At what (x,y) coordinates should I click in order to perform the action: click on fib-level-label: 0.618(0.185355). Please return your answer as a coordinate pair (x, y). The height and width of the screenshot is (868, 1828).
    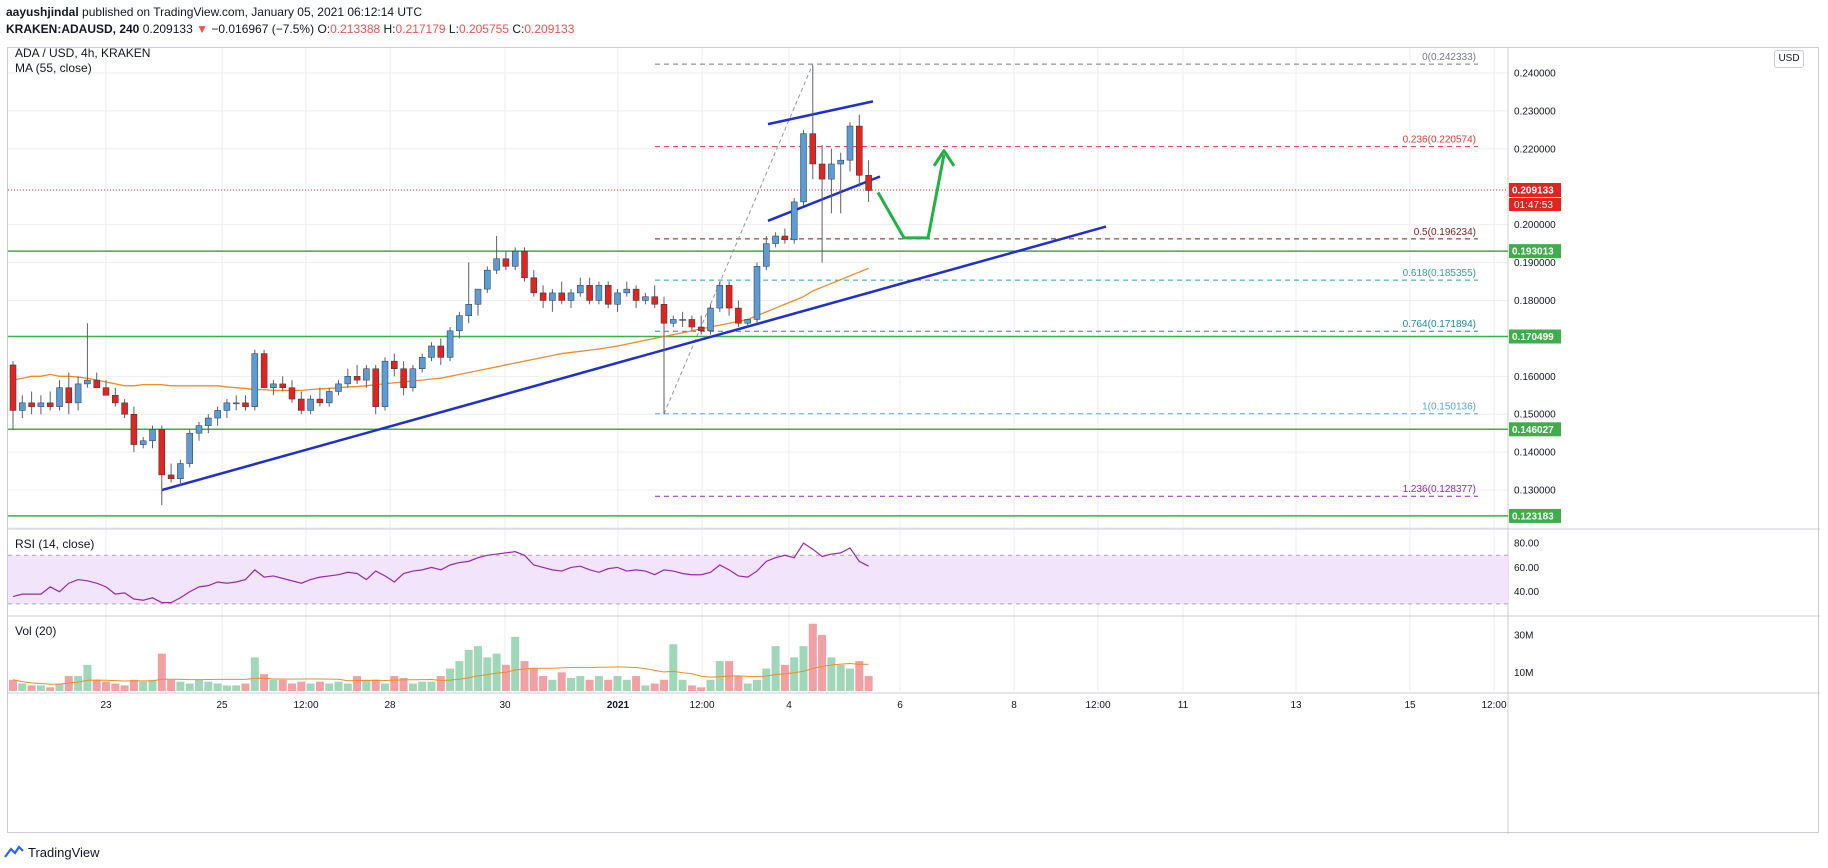
    Looking at the image, I should click on (1439, 273).